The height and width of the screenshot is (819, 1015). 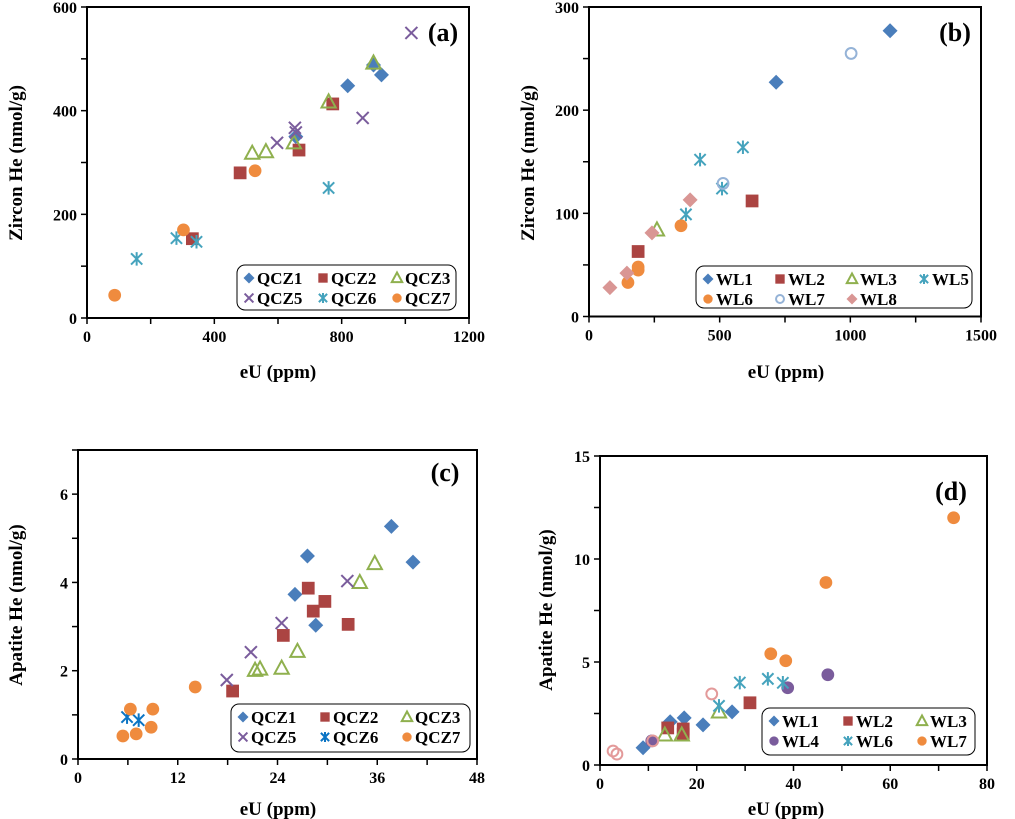 I want to click on y-tick-label: 6, so click(x=64, y=495).